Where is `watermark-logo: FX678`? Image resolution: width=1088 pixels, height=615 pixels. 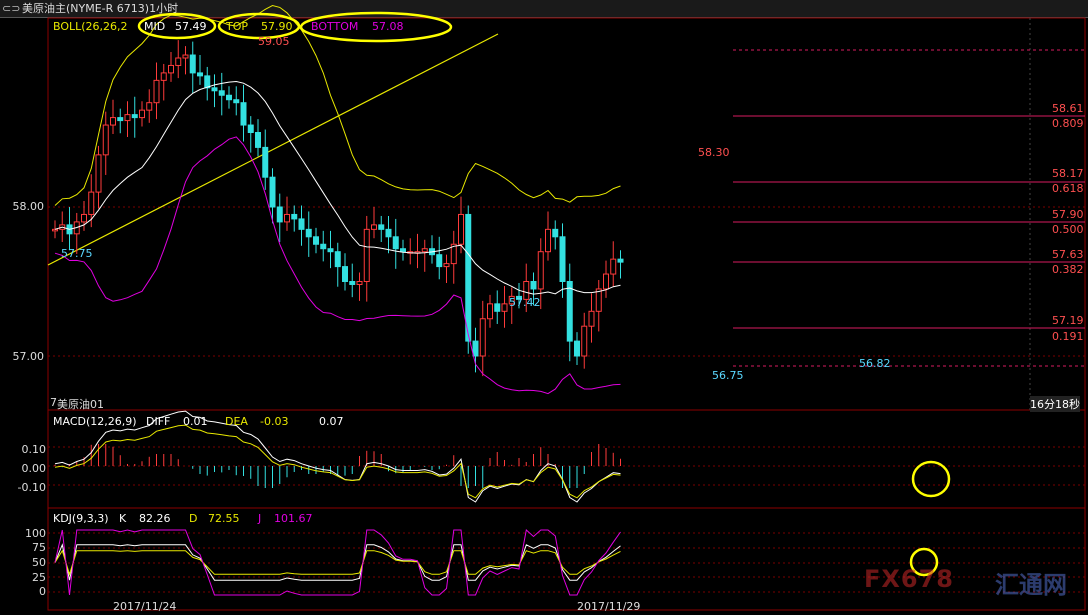 watermark-logo: FX678 is located at coordinates (909, 579).